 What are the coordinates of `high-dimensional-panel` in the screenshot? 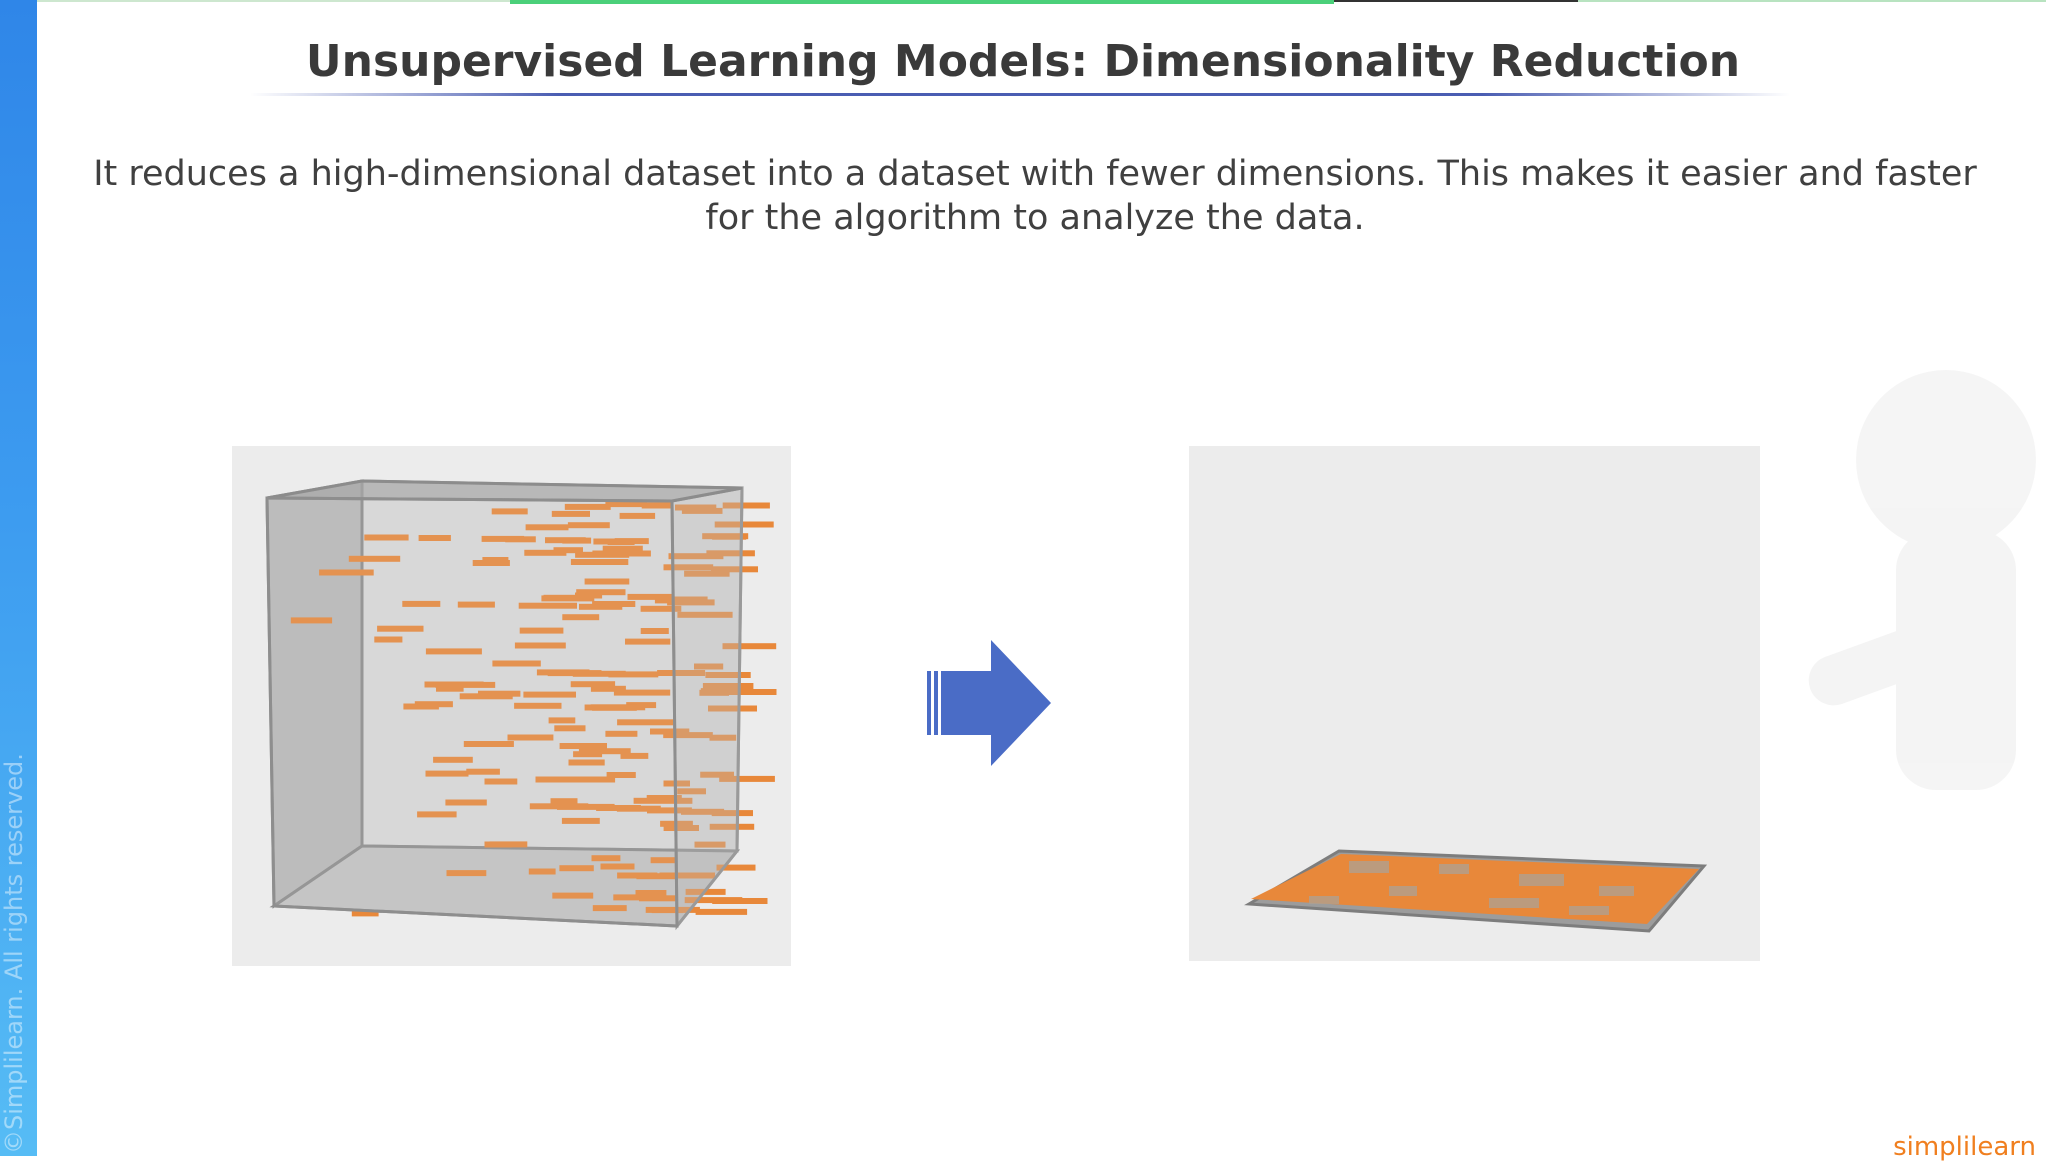 It's located at (511, 706).